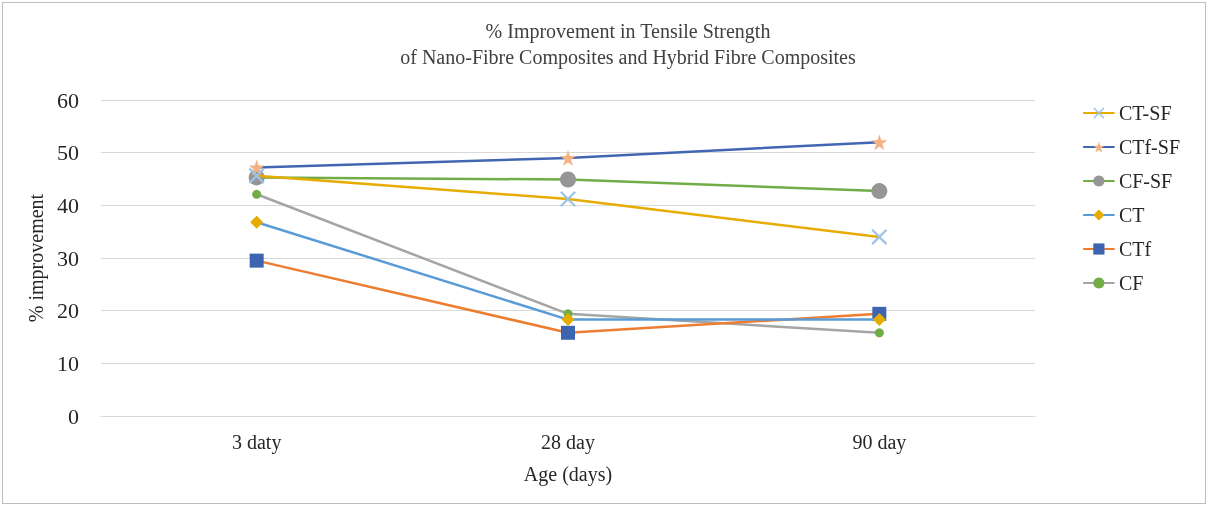 This screenshot has width=1208, height=506. I want to click on legend-label: CF, so click(1131, 283).